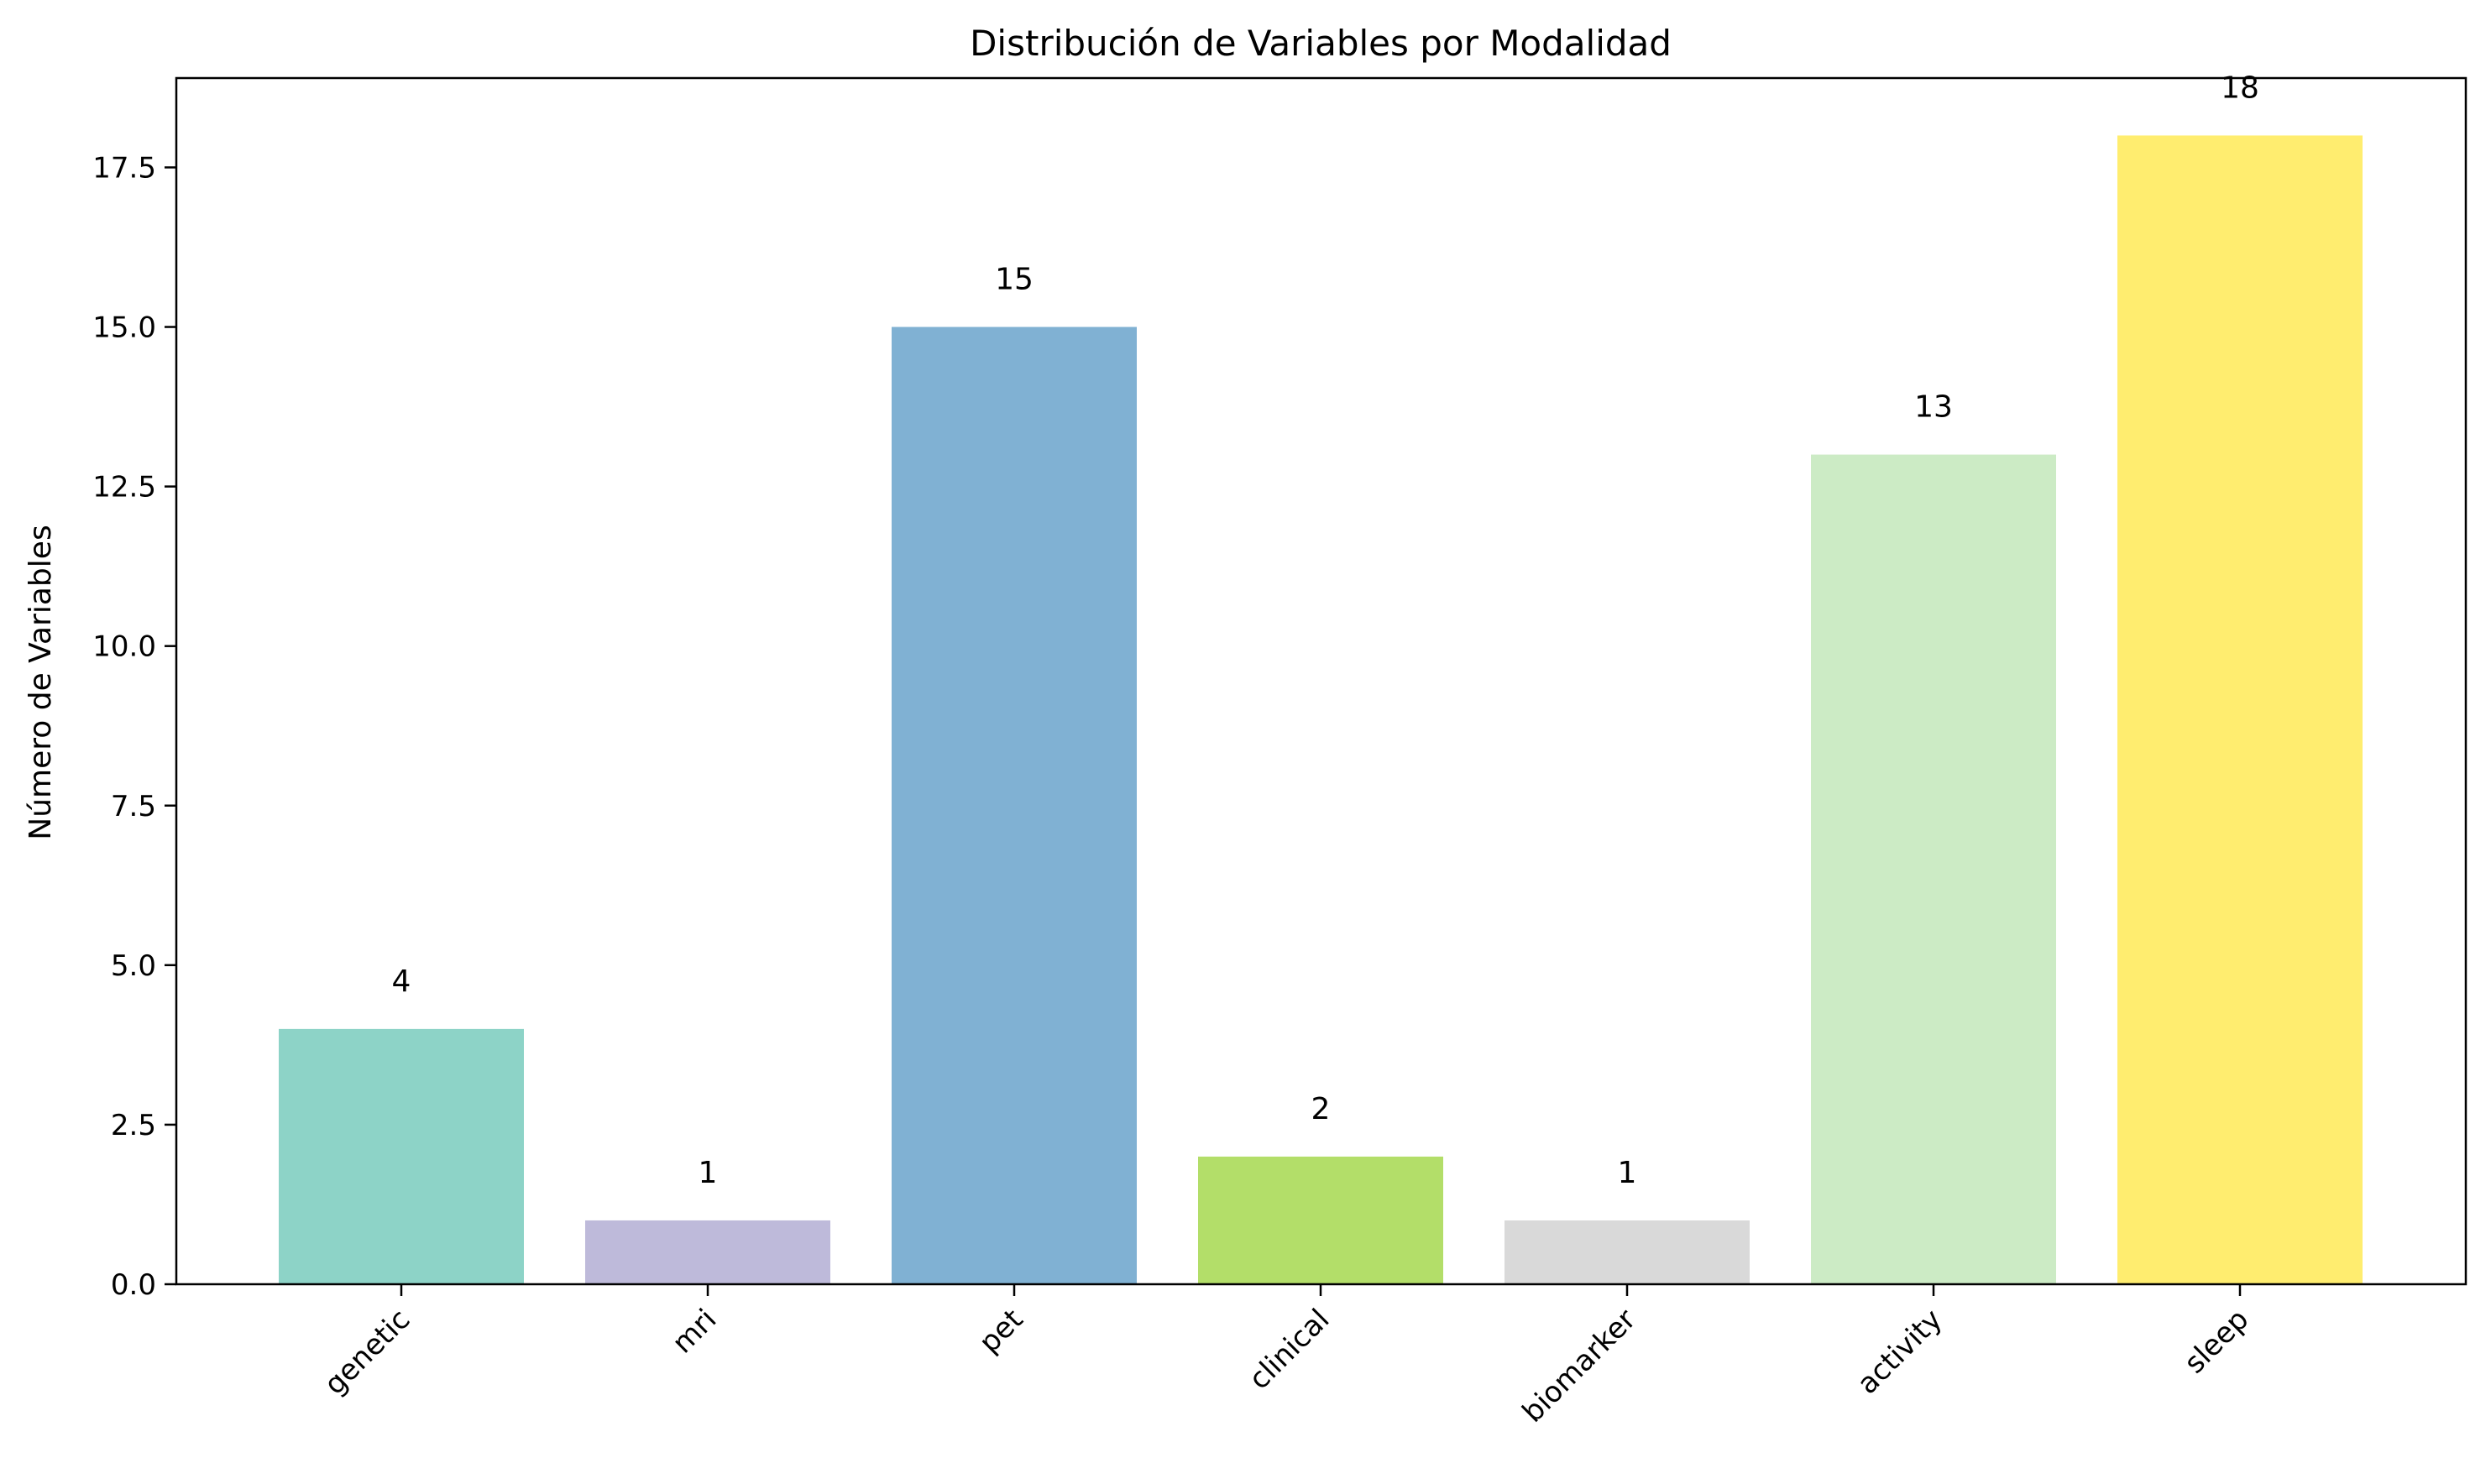 The height and width of the screenshot is (1484, 2491). I want to click on bar-mri, so click(707, 1252).